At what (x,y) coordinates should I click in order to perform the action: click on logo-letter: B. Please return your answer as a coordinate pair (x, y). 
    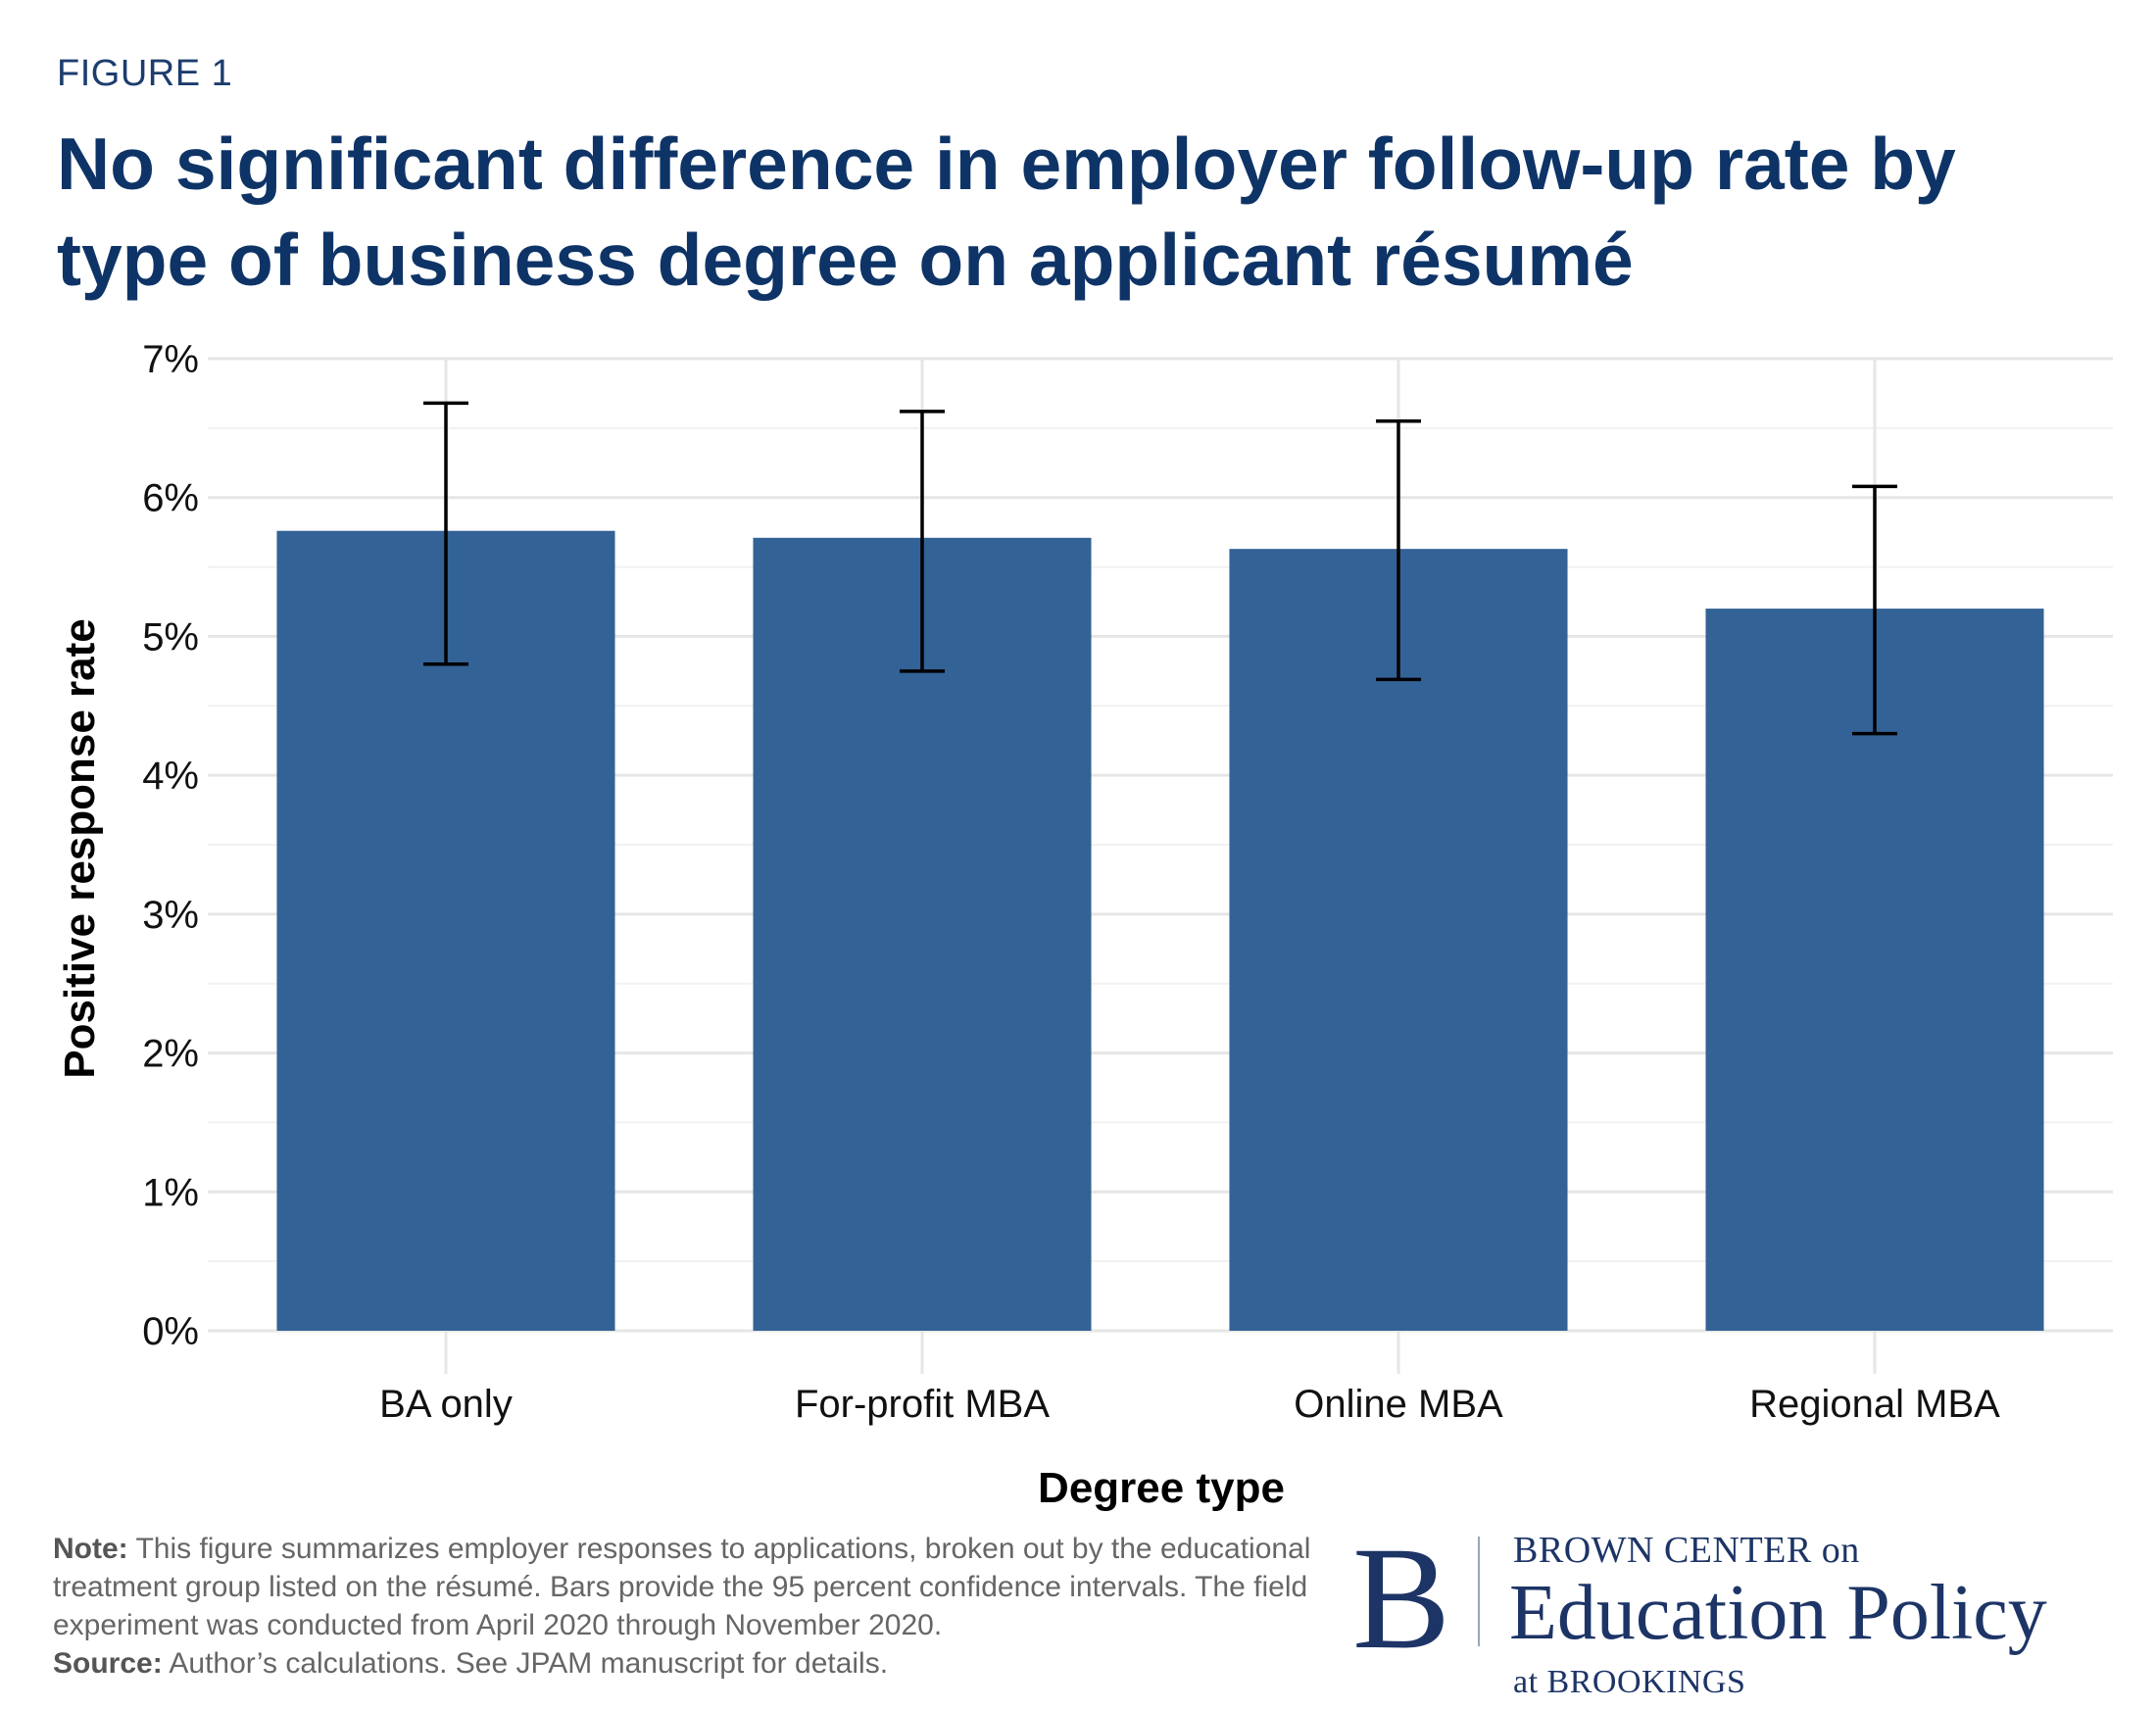
    Looking at the image, I should click on (1401, 1599).